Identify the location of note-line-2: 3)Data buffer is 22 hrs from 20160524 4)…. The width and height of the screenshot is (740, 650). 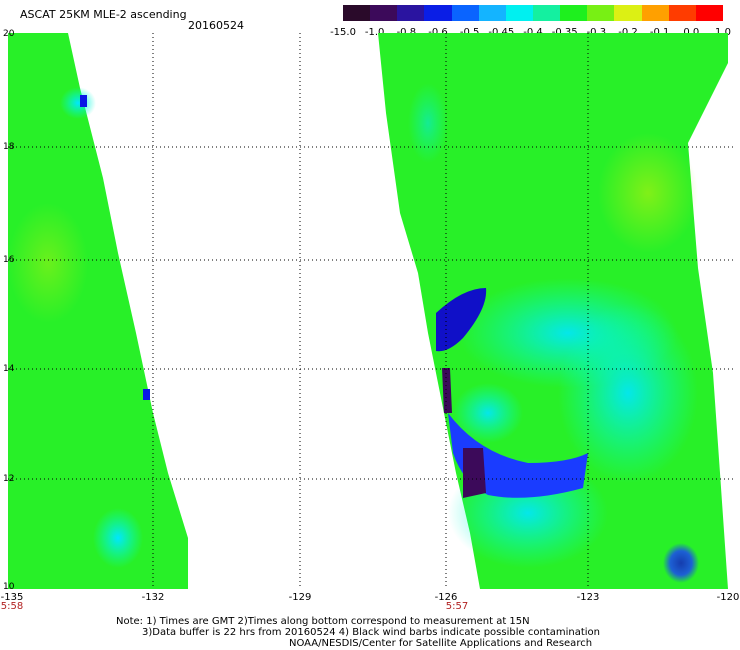
(371, 632).